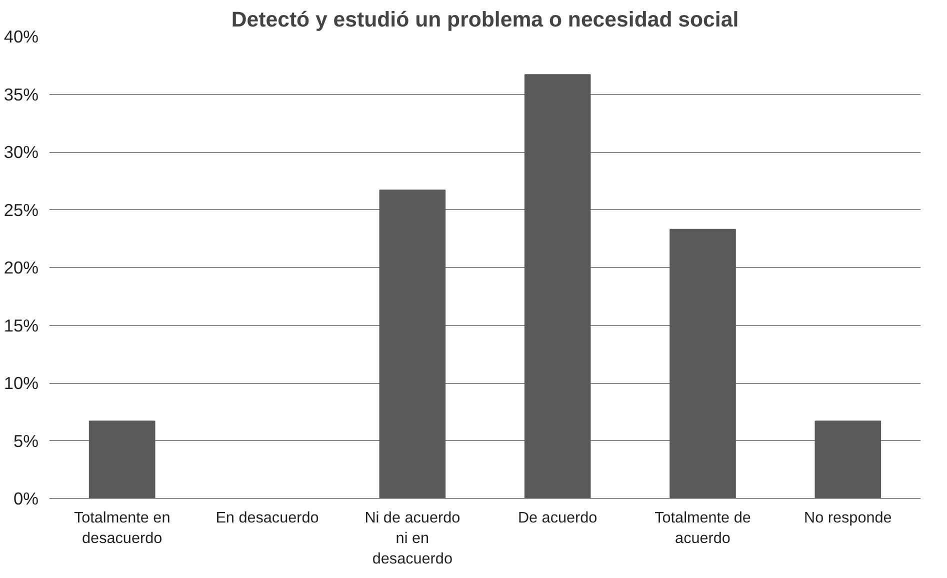  I want to click on x-tick-label: Totalmente en desacuerdo, so click(122, 528).